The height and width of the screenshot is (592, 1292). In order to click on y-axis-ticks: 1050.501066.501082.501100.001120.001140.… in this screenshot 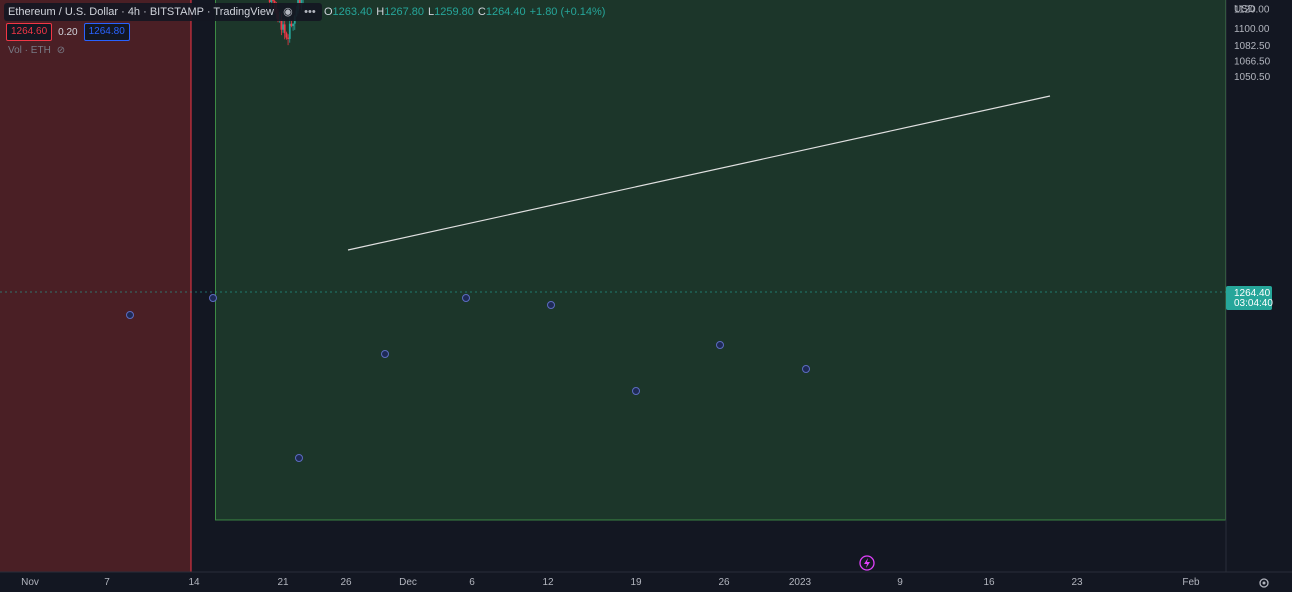, I will do `click(1252, 43)`.